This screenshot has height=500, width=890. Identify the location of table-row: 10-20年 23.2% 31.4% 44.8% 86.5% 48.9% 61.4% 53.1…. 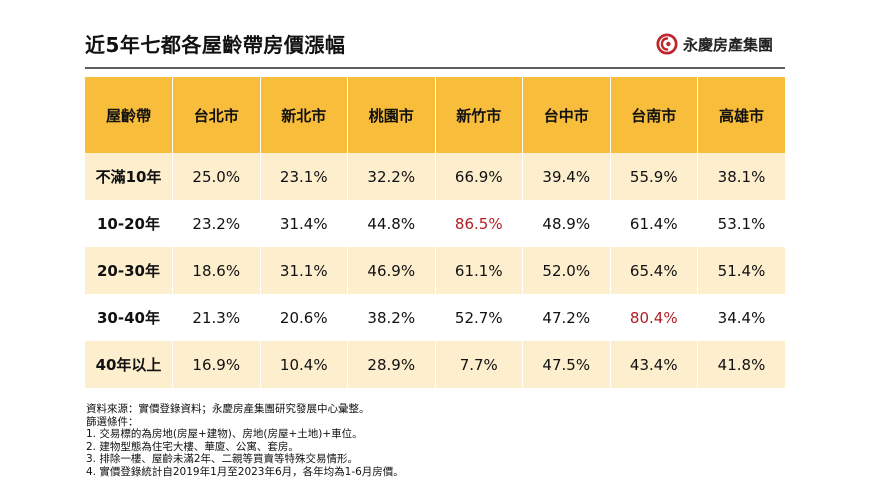
(435, 223).